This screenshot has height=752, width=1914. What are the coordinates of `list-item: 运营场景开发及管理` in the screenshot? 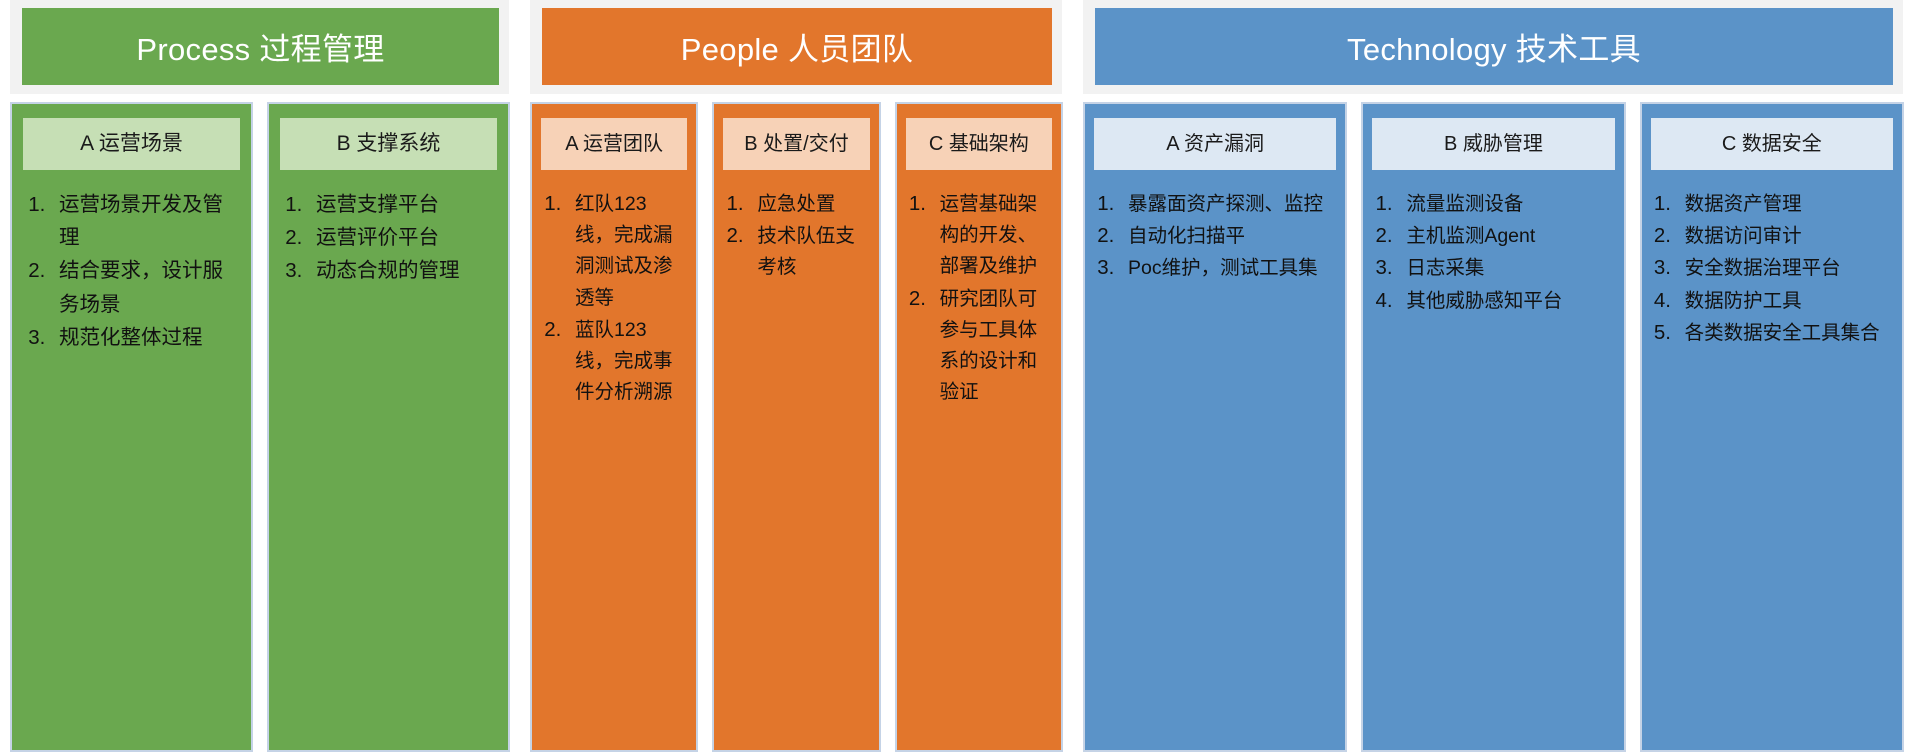 It's located at (144, 221).